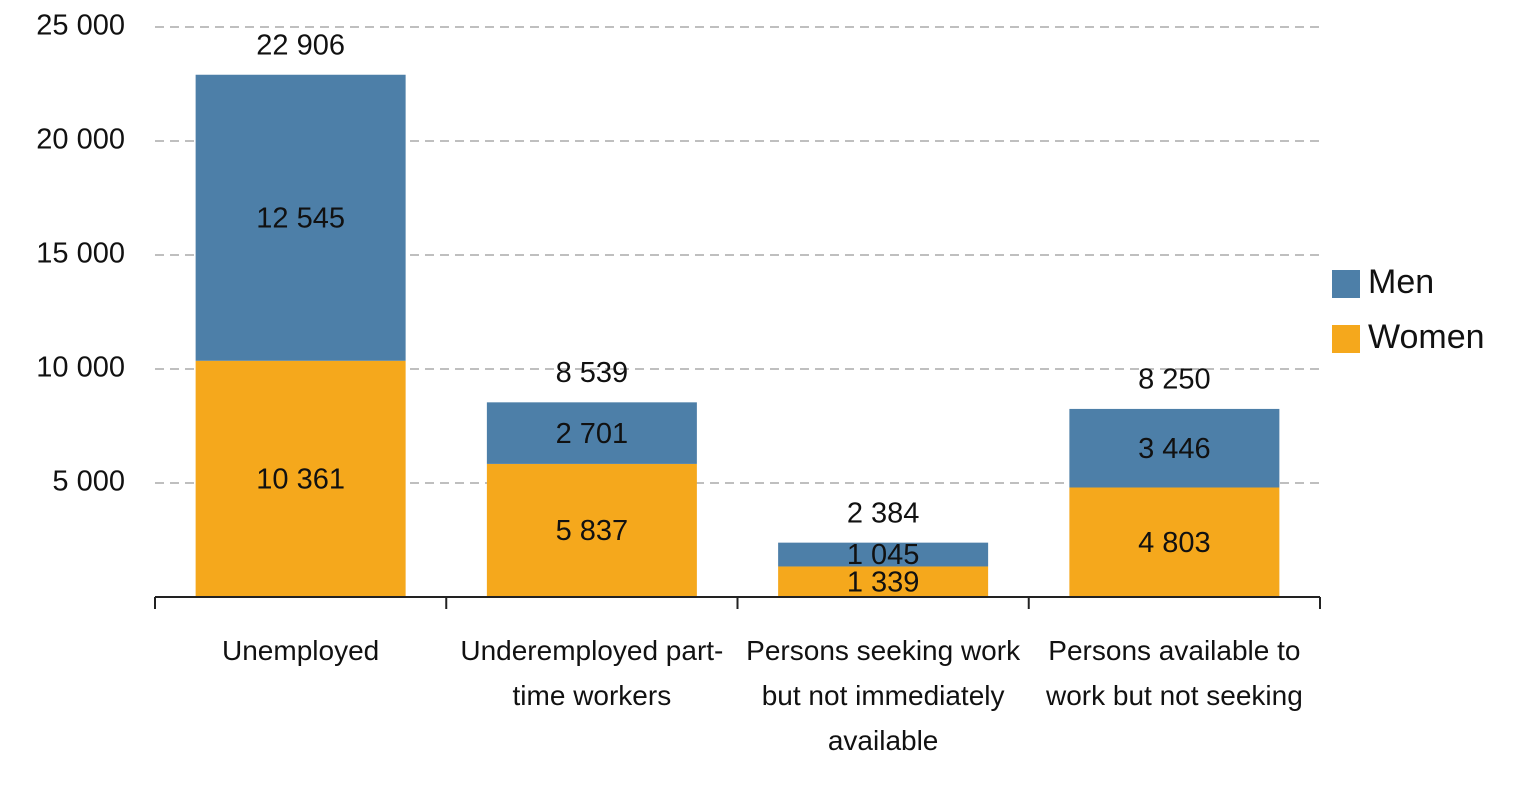 The height and width of the screenshot is (798, 1522). I want to click on total-label: 8 539, so click(592, 373).